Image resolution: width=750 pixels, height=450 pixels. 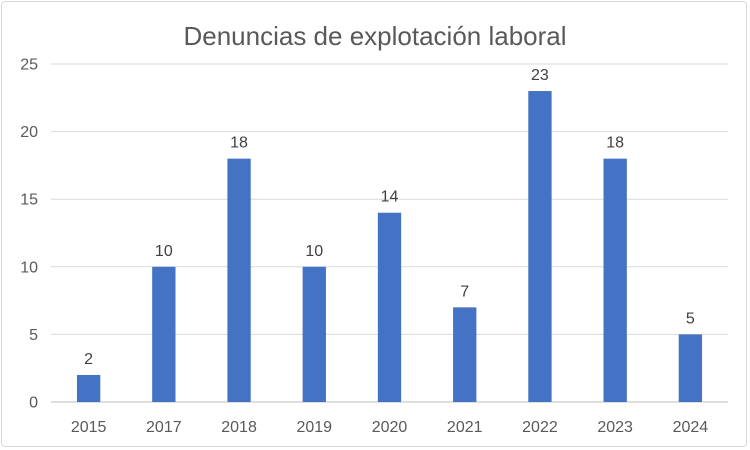 I want to click on data-label: 7, so click(x=464, y=291).